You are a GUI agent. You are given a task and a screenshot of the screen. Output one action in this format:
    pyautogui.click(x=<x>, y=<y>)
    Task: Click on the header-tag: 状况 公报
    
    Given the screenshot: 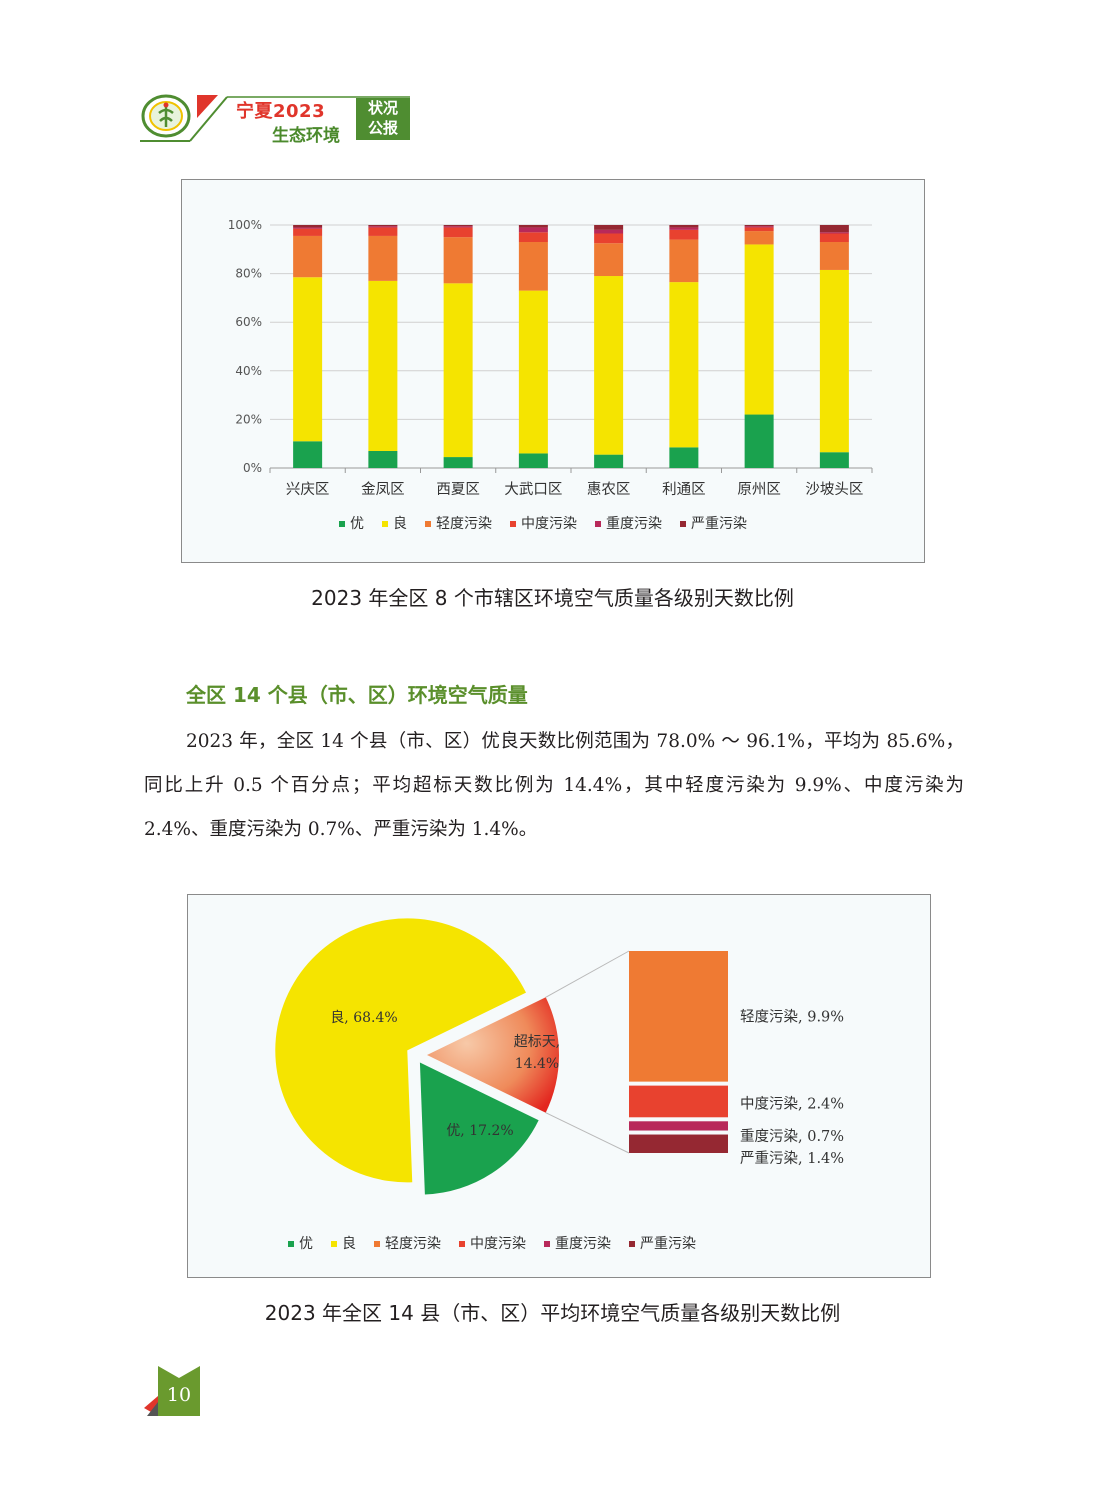 What is the action you would take?
    pyautogui.click(x=383, y=119)
    